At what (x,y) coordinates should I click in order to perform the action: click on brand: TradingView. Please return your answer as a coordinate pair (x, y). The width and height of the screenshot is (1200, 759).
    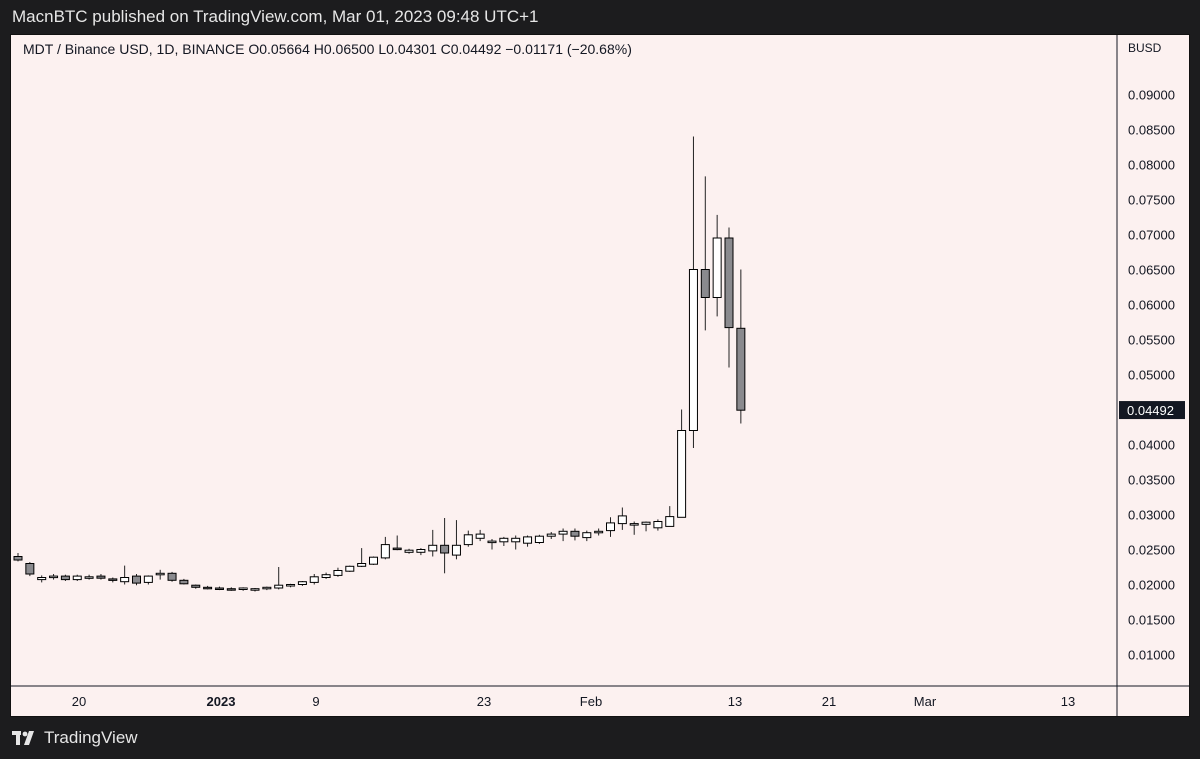
    Looking at the image, I should click on (75, 738).